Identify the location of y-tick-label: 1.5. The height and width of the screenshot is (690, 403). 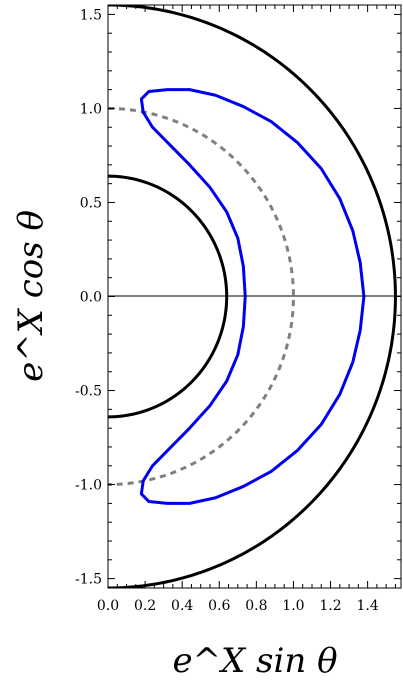
(91, 15).